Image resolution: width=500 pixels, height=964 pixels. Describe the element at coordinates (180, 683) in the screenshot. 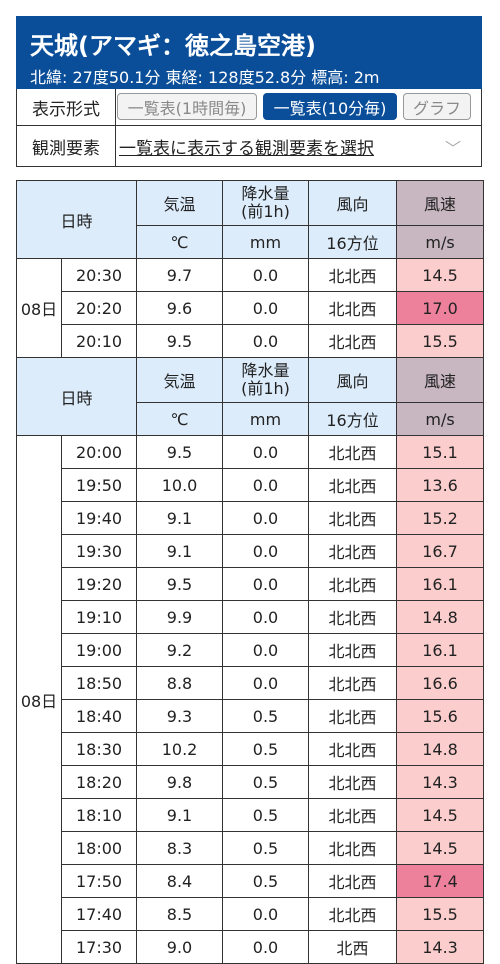

I see `temperature-cell: 8.8` at that location.